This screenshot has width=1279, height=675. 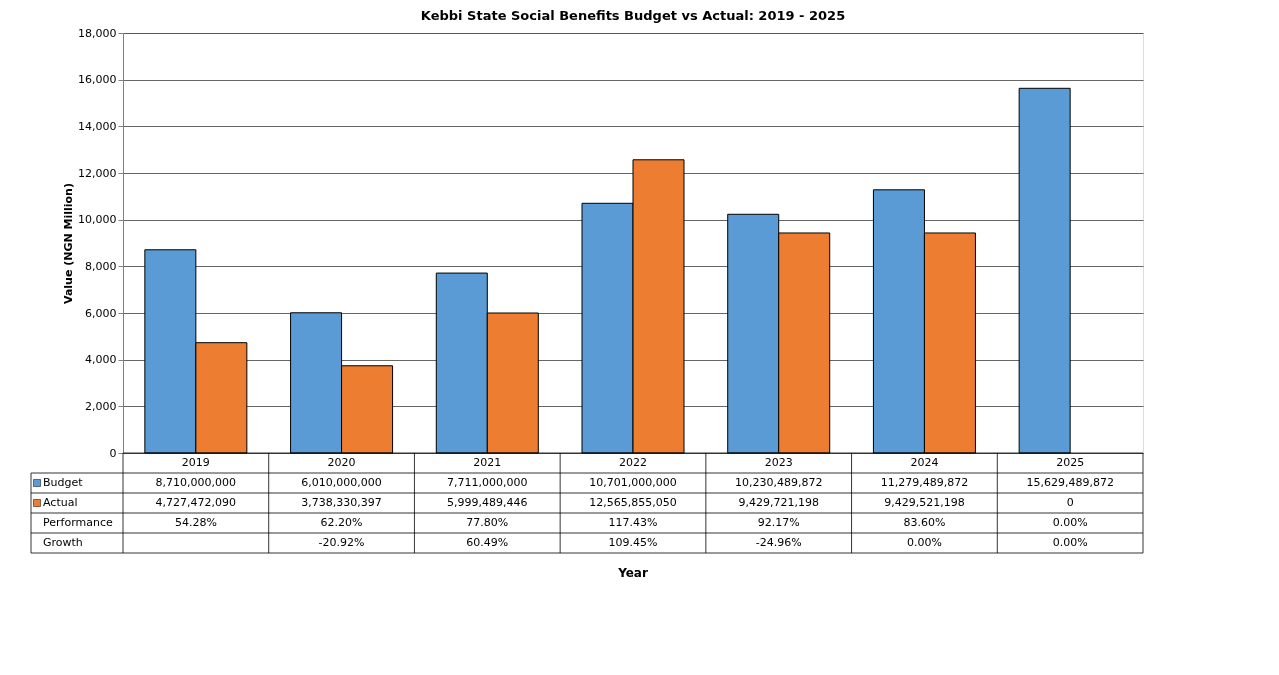 What do you see at coordinates (97, 33) in the screenshot?
I see `y-tick-label: 18,000` at bounding box center [97, 33].